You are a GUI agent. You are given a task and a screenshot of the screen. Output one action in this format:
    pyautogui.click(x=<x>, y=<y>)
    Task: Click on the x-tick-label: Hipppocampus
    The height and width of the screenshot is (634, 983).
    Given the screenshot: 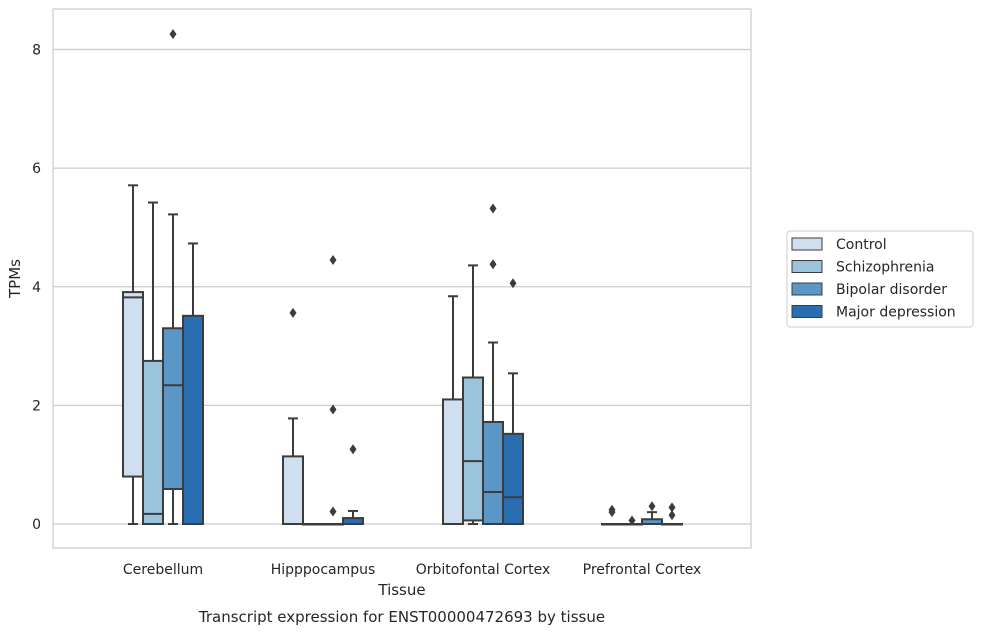 What is the action you would take?
    pyautogui.click(x=323, y=570)
    